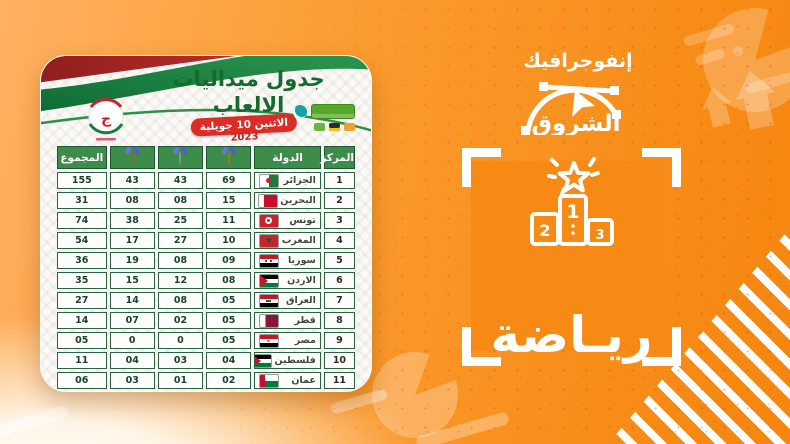 The image size is (790, 444). Describe the element at coordinates (82, 240) in the screenshot. I see `total-count-cell: 54` at that location.